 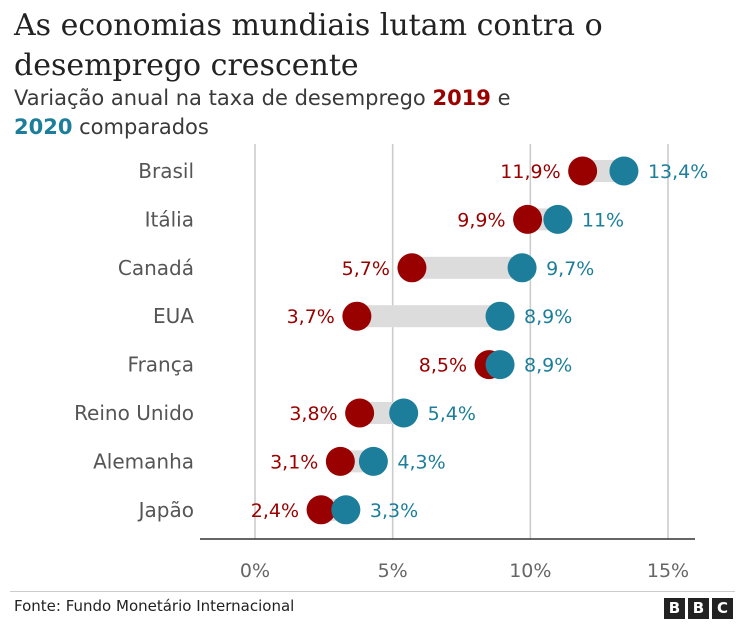 I want to click on footer-divider, so click(x=372, y=591).